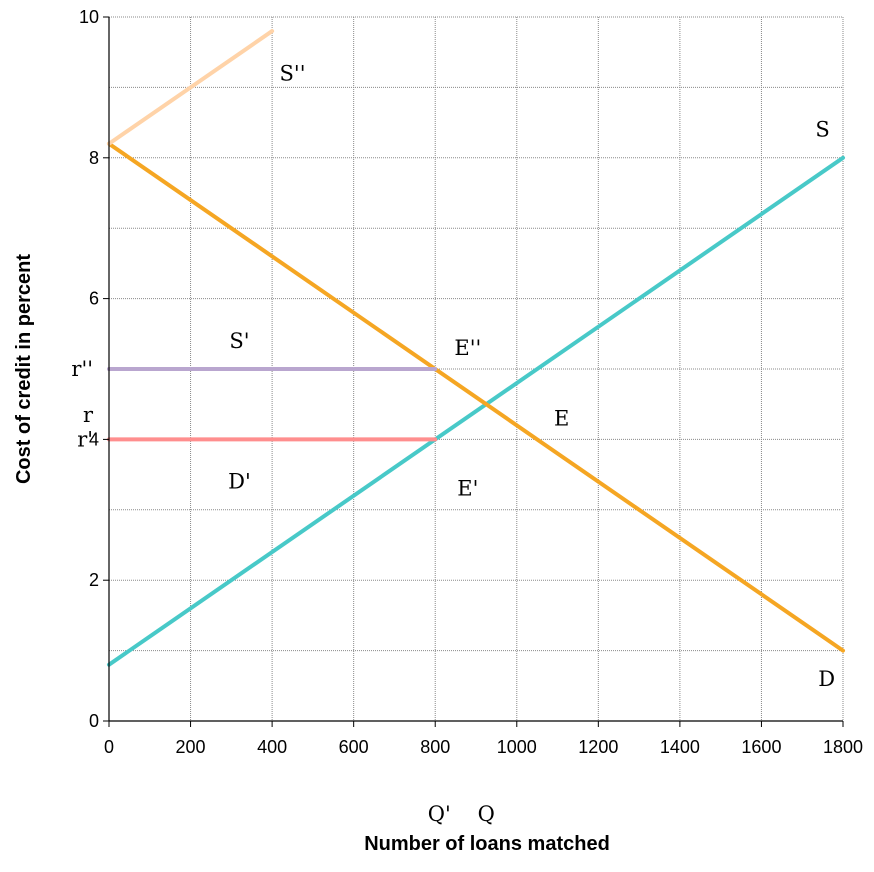  What do you see at coordinates (24, 369) in the screenshot?
I see `y-axis-title: Cost of credit in percent` at bounding box center [24, 369].